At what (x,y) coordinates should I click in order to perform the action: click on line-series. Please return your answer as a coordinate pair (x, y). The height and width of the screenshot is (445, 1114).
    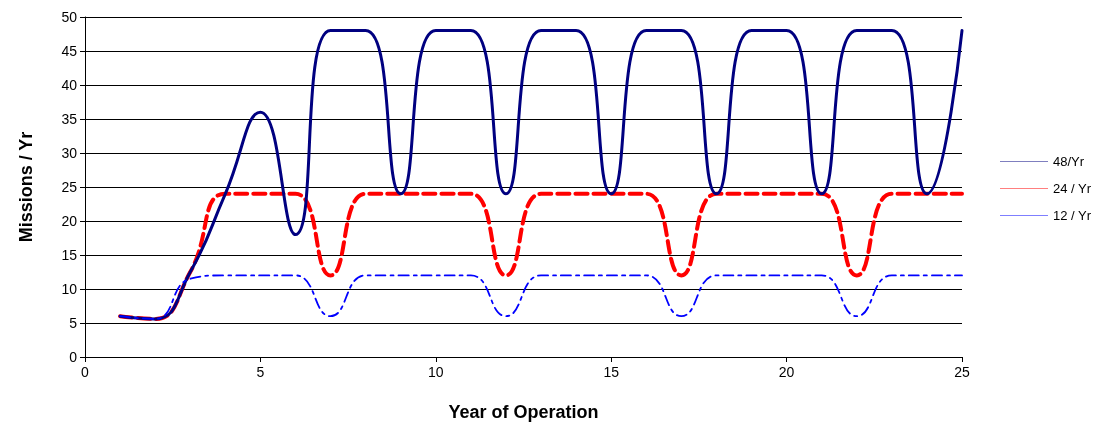
    Looking at the image, I should click on (541, 297).